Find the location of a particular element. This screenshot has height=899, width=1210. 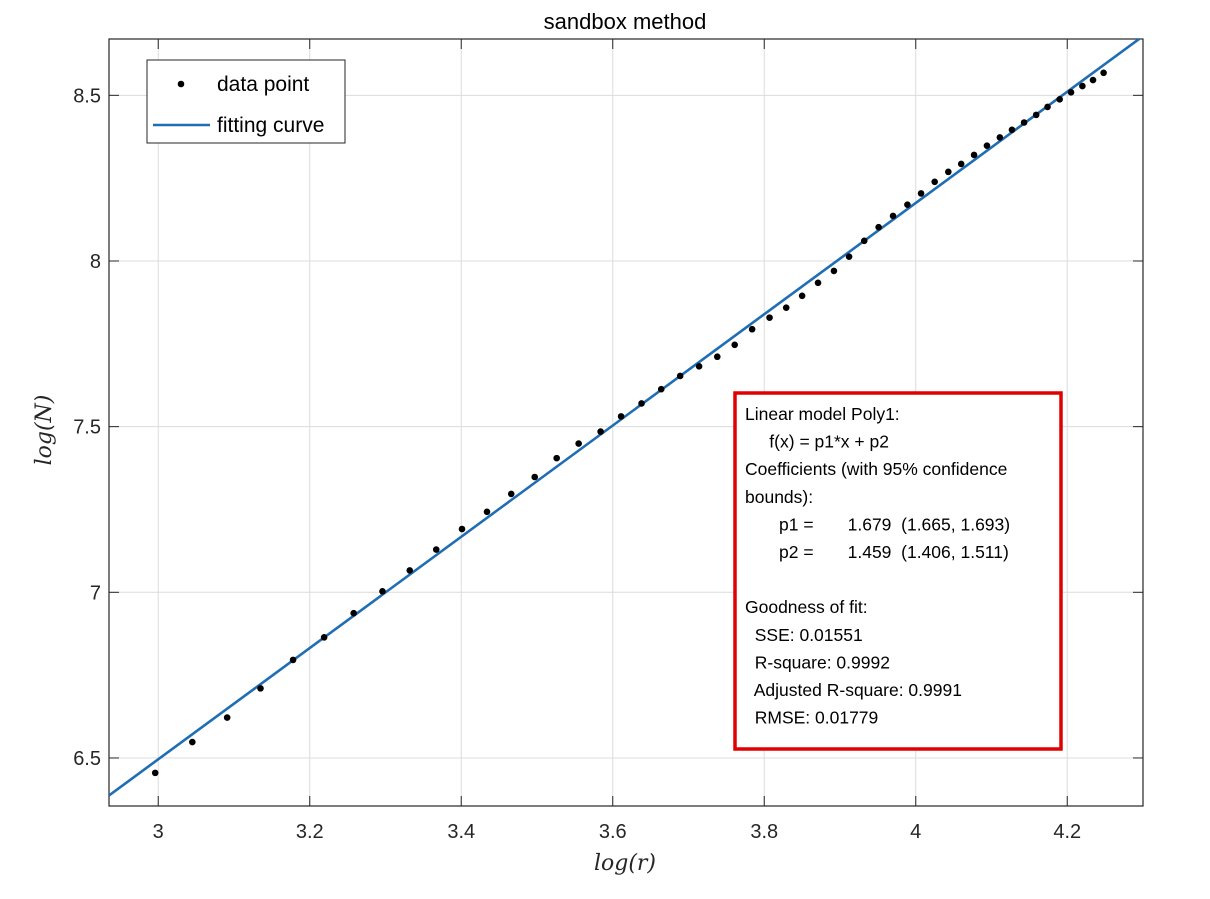

fit-results-line: f(x) = p1*x + p2 is located at coordinates (817, 442).